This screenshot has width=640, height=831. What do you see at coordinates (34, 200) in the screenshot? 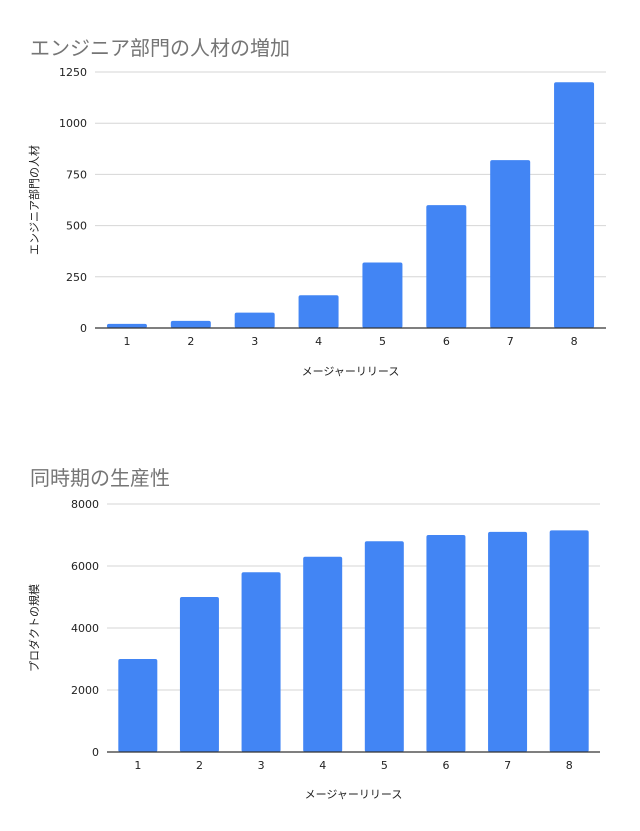
I see `y-axis-title: エンジニア部門の人材` at bounding box center [34, 200].